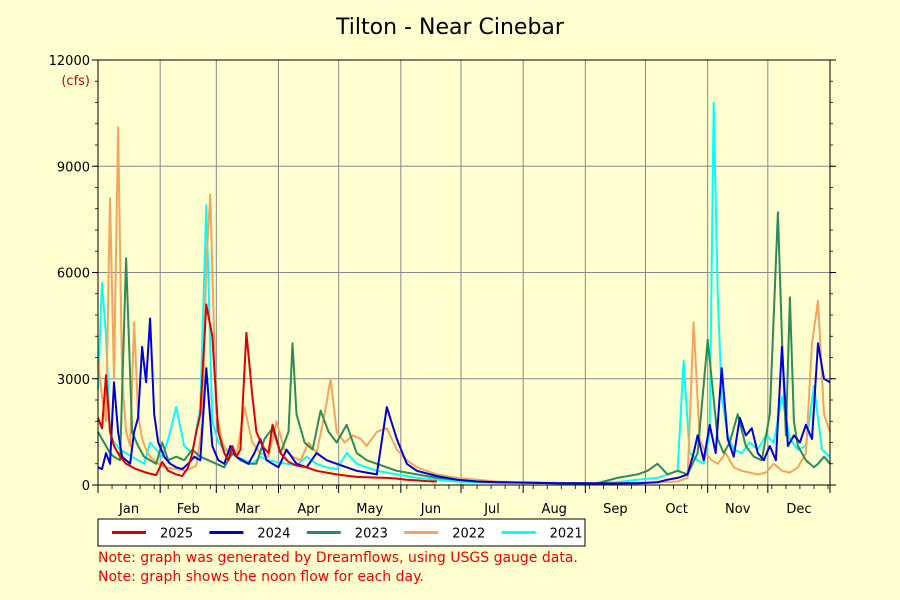  What do you see at coordinates (430, 509) in the screenshot?
I see `x-tick-label: Jun` at bounding box center [430, 509].